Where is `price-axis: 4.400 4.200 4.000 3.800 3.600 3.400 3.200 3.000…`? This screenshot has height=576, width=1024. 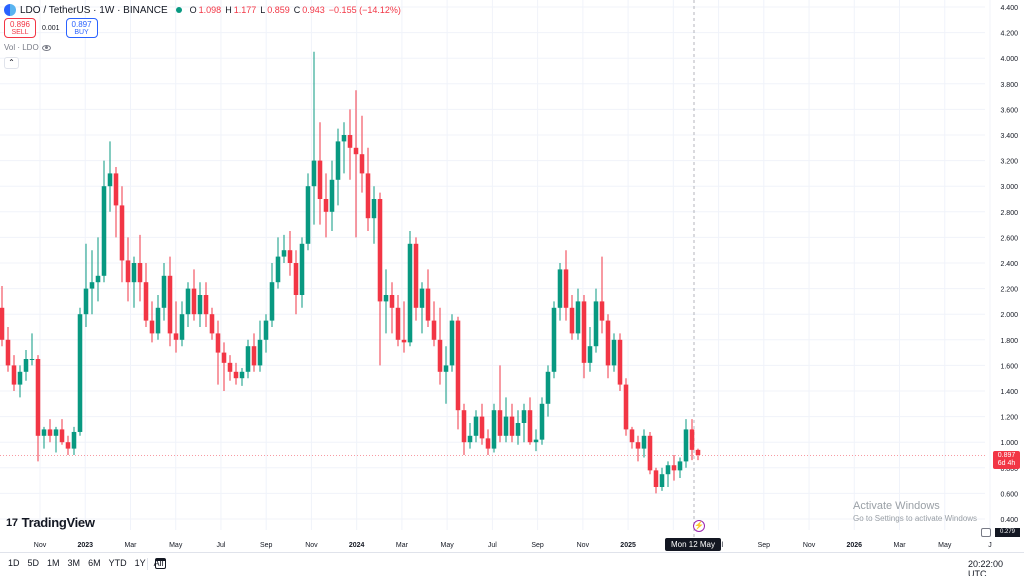 price-axis: 4.400 4.200 4.000 3.800 3.600 3.400 3.200 3.000… is located at coordinates (1009, 264).